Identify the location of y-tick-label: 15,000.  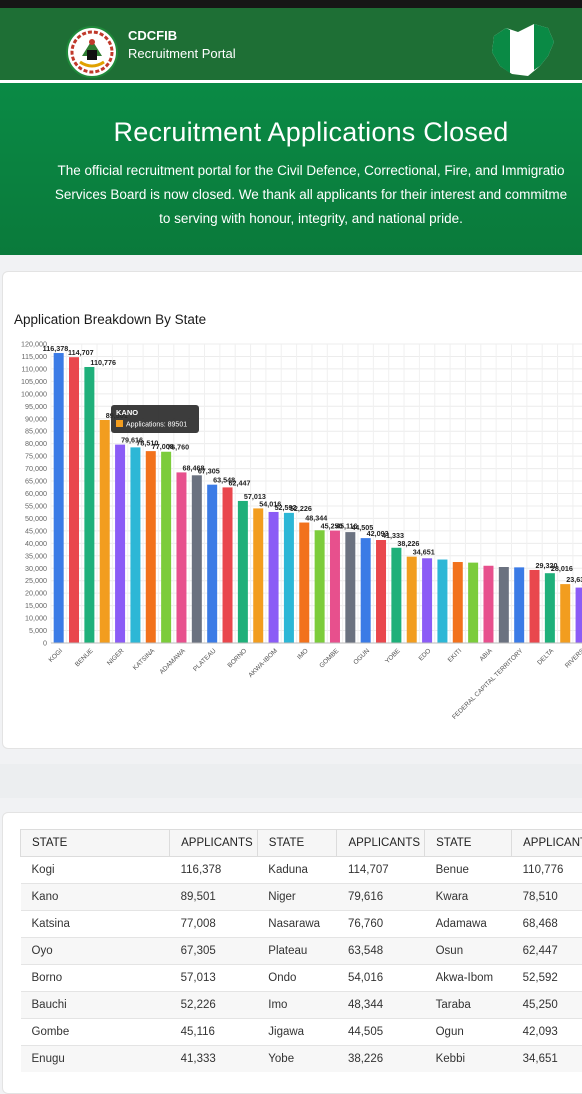
(36, 605).